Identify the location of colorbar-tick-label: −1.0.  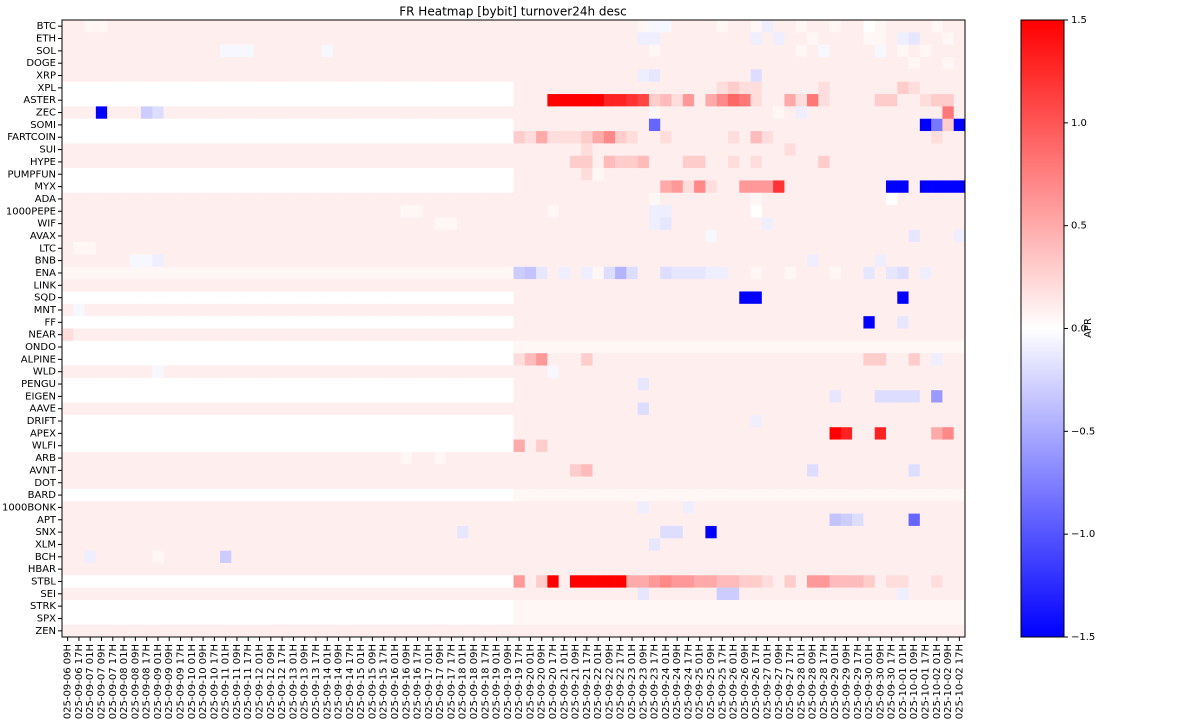
(1083, 534).